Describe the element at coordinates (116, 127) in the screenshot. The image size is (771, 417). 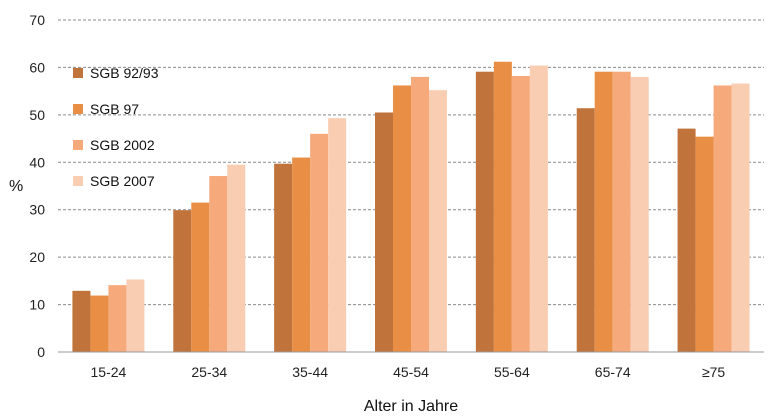
I see `legend: SGB 92/93 SGB 97 SGB 2002 SGB 2007` at that location.